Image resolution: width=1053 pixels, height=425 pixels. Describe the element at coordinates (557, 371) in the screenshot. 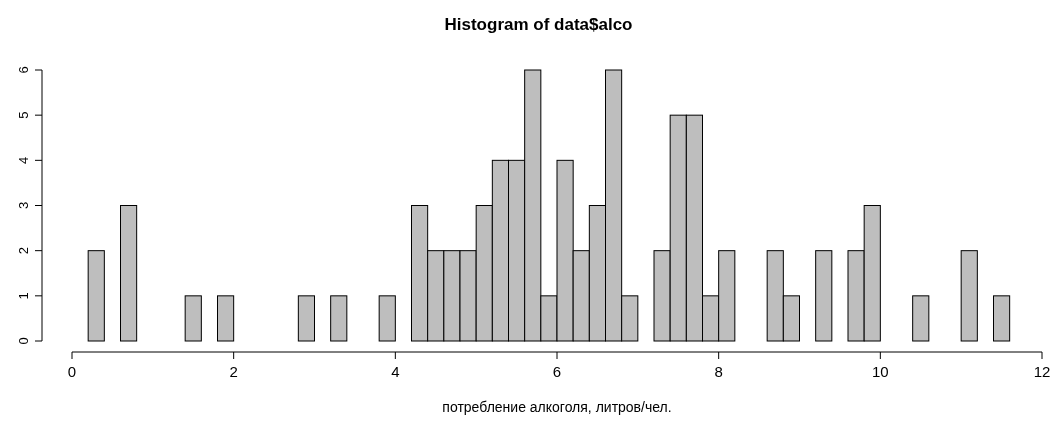

I see `x-tick-label: 6` at that location.